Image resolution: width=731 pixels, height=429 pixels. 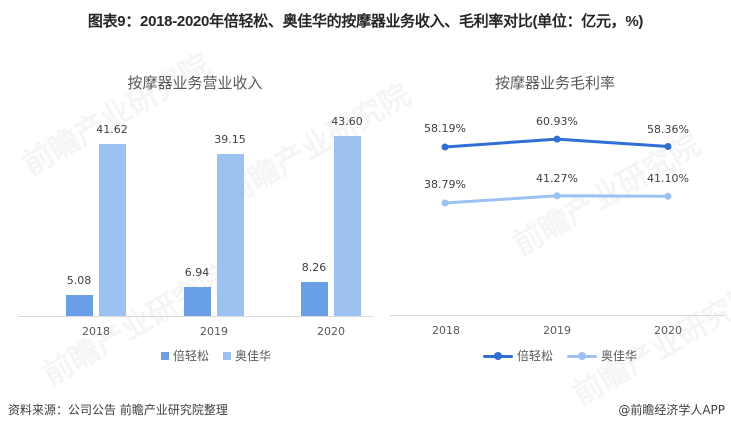 I want to click on line-legend: 倍轻松 奥佳华, so click(x=567, y=355).